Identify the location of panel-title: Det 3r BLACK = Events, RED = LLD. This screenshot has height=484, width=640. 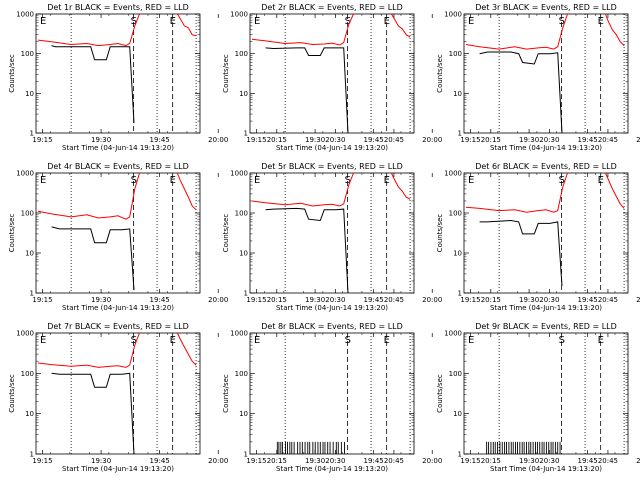
(546, 7).